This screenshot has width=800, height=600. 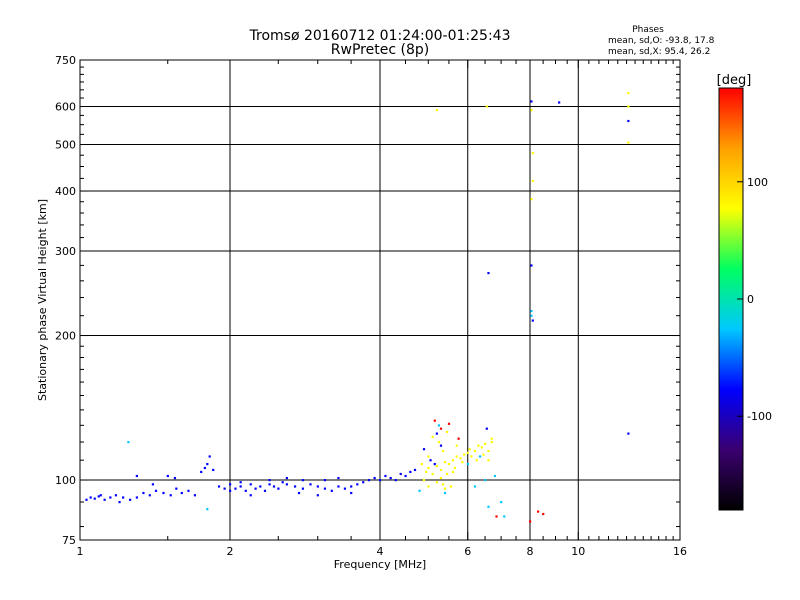 What do you see at coordinates (380, 50) in the screenshot?
I see `chart-subtitle: RwPretec (8p)` at bounding box center [380, 50].